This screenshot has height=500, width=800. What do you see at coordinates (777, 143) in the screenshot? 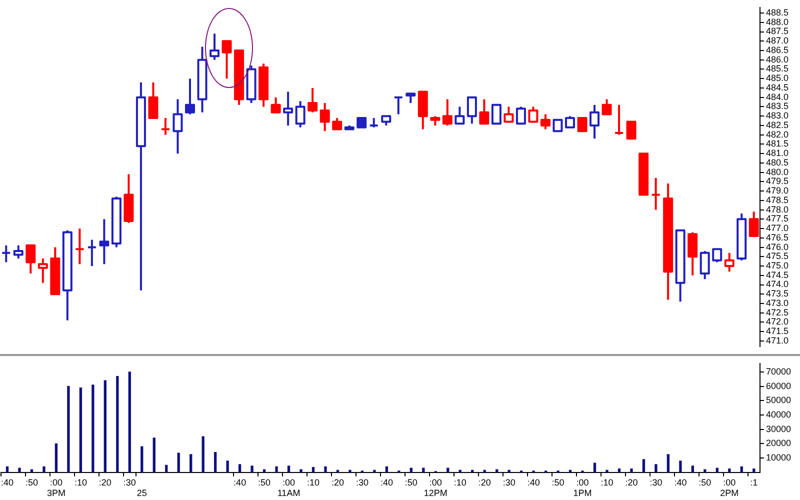
I see `y-tick-label: 481.5` at bounding box center [777, 143].